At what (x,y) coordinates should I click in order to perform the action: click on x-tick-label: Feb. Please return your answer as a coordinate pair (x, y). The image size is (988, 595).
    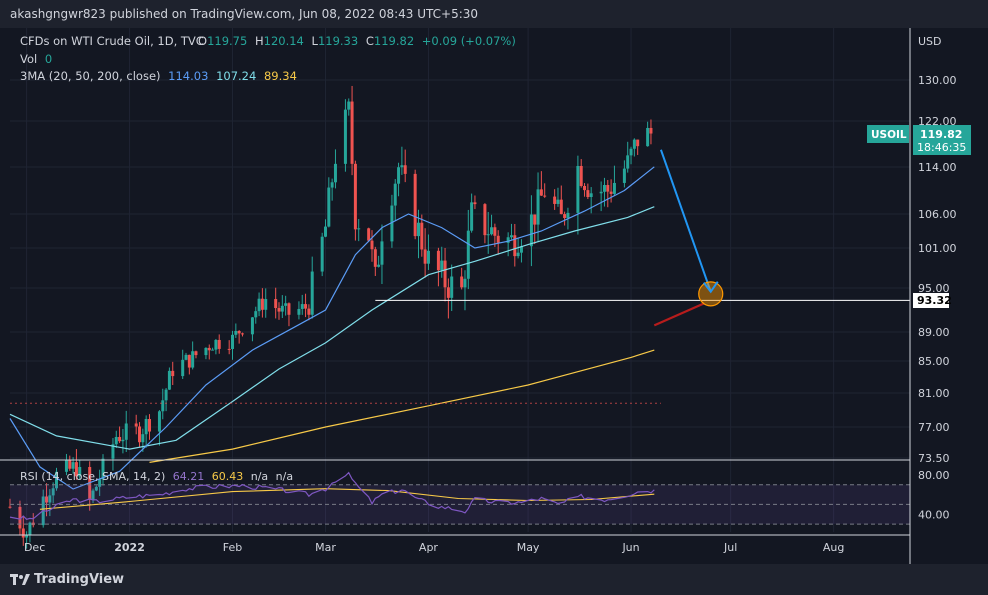
    Looking at the image, I should click on (232, 547).